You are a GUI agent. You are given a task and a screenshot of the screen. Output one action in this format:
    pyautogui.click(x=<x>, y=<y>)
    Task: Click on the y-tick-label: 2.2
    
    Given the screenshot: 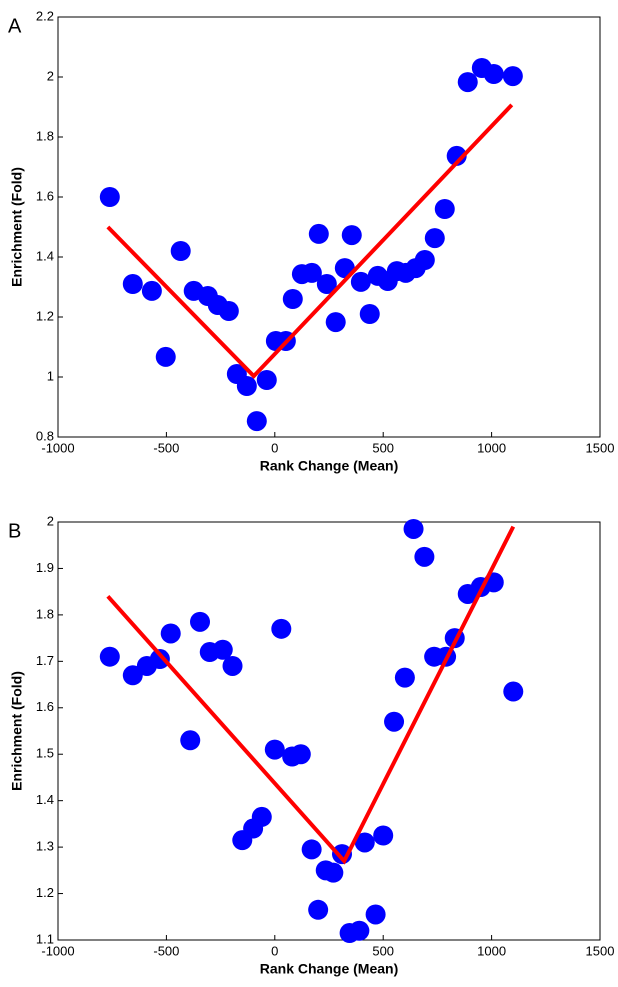 What is the action you would take?
    pyautogui.click(x=45, y=15)
    